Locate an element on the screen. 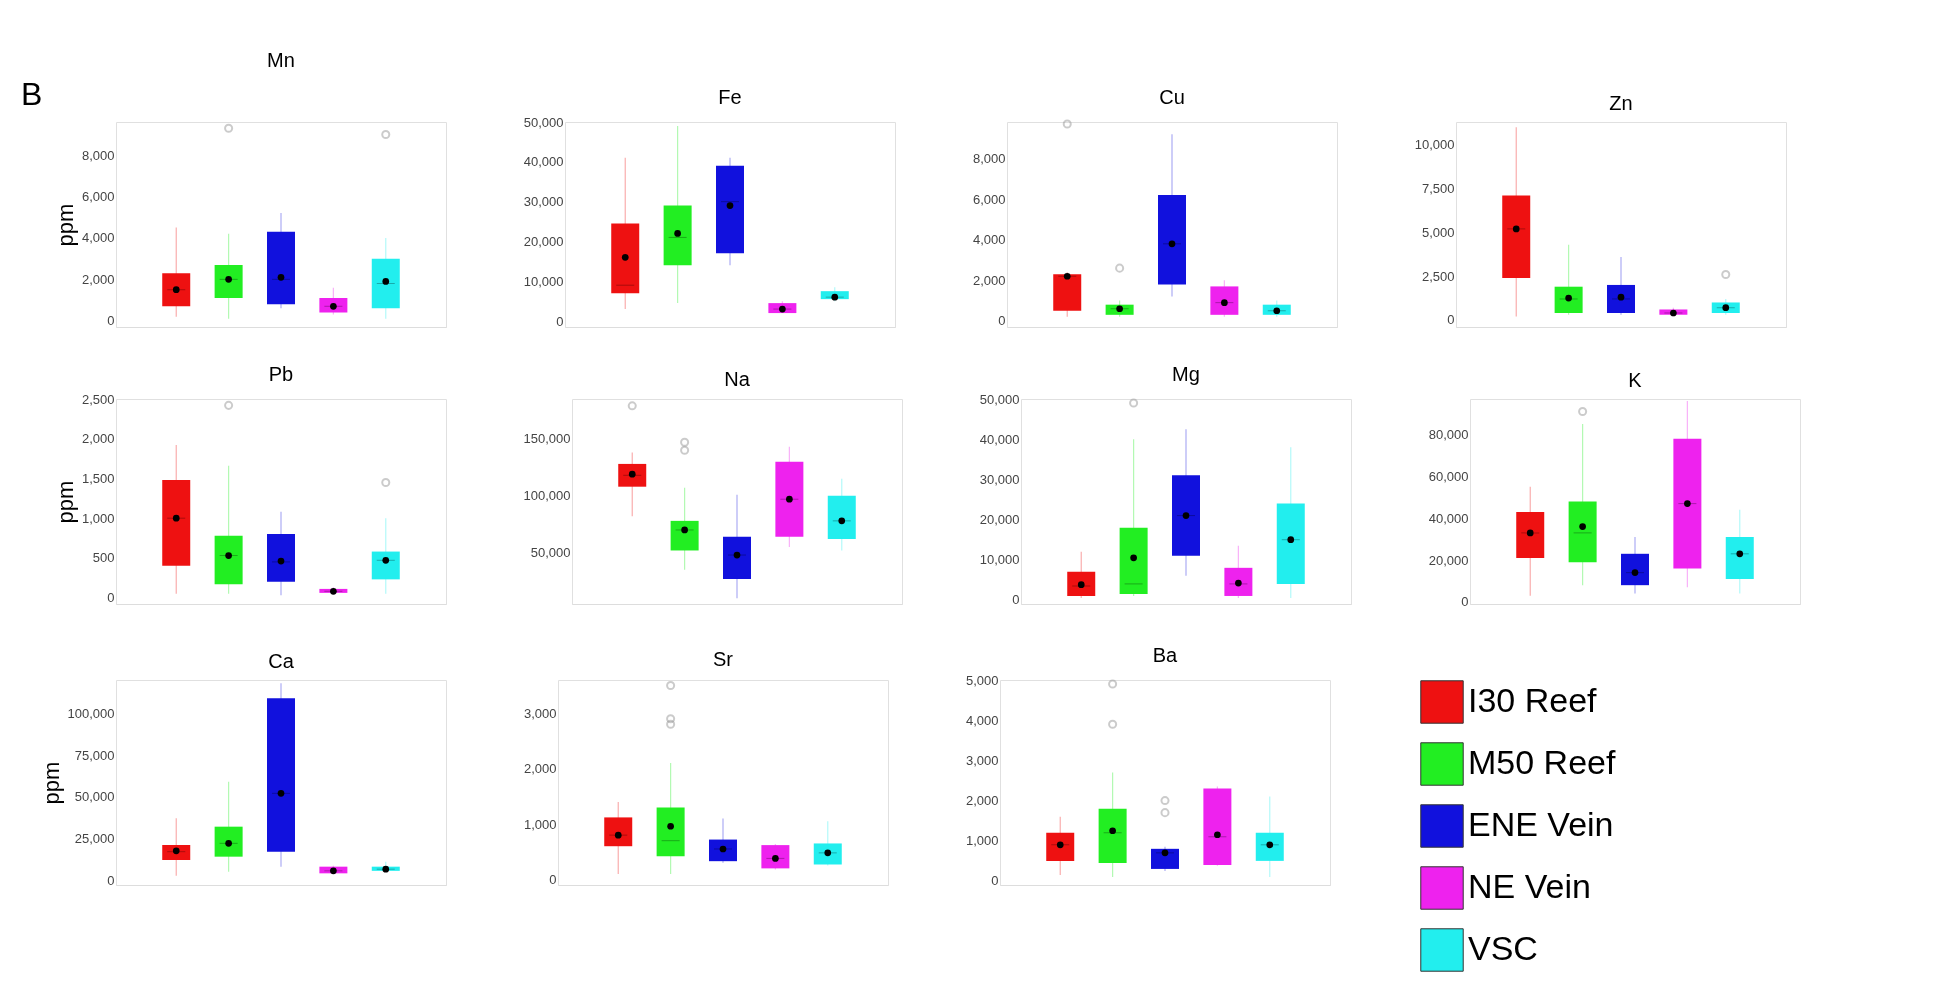 The image size is (1935, 981). y-tick-label: 500 is located at coordinates (103, 558).